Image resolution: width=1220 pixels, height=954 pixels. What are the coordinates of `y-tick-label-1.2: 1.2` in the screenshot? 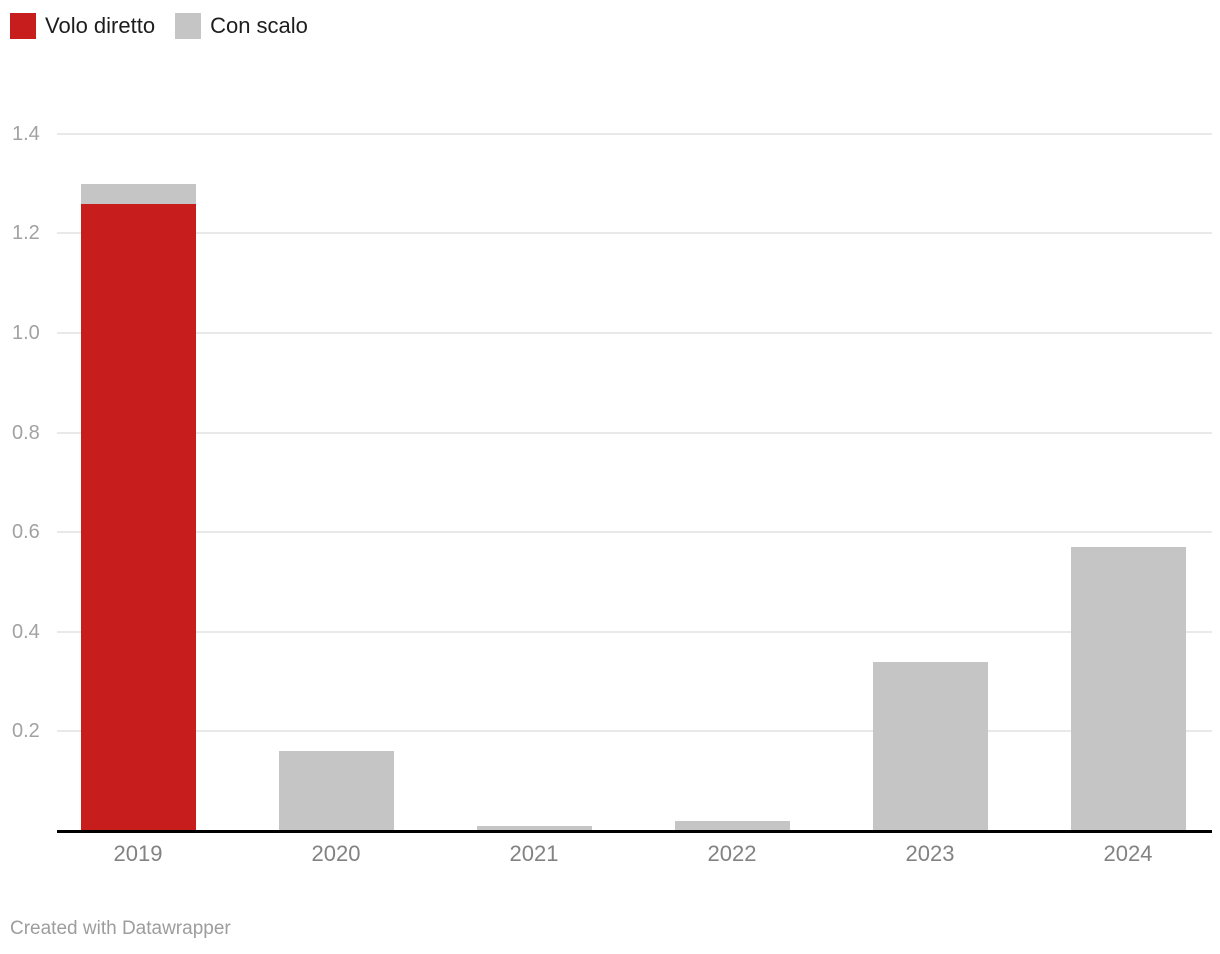 It's located at (26, 233).